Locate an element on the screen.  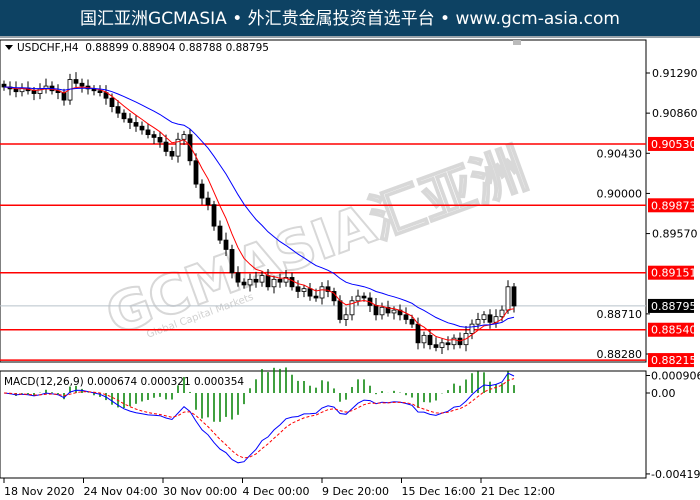
time-tick-label: 4 Dec 00:00 is located at coordinates (276, 491).